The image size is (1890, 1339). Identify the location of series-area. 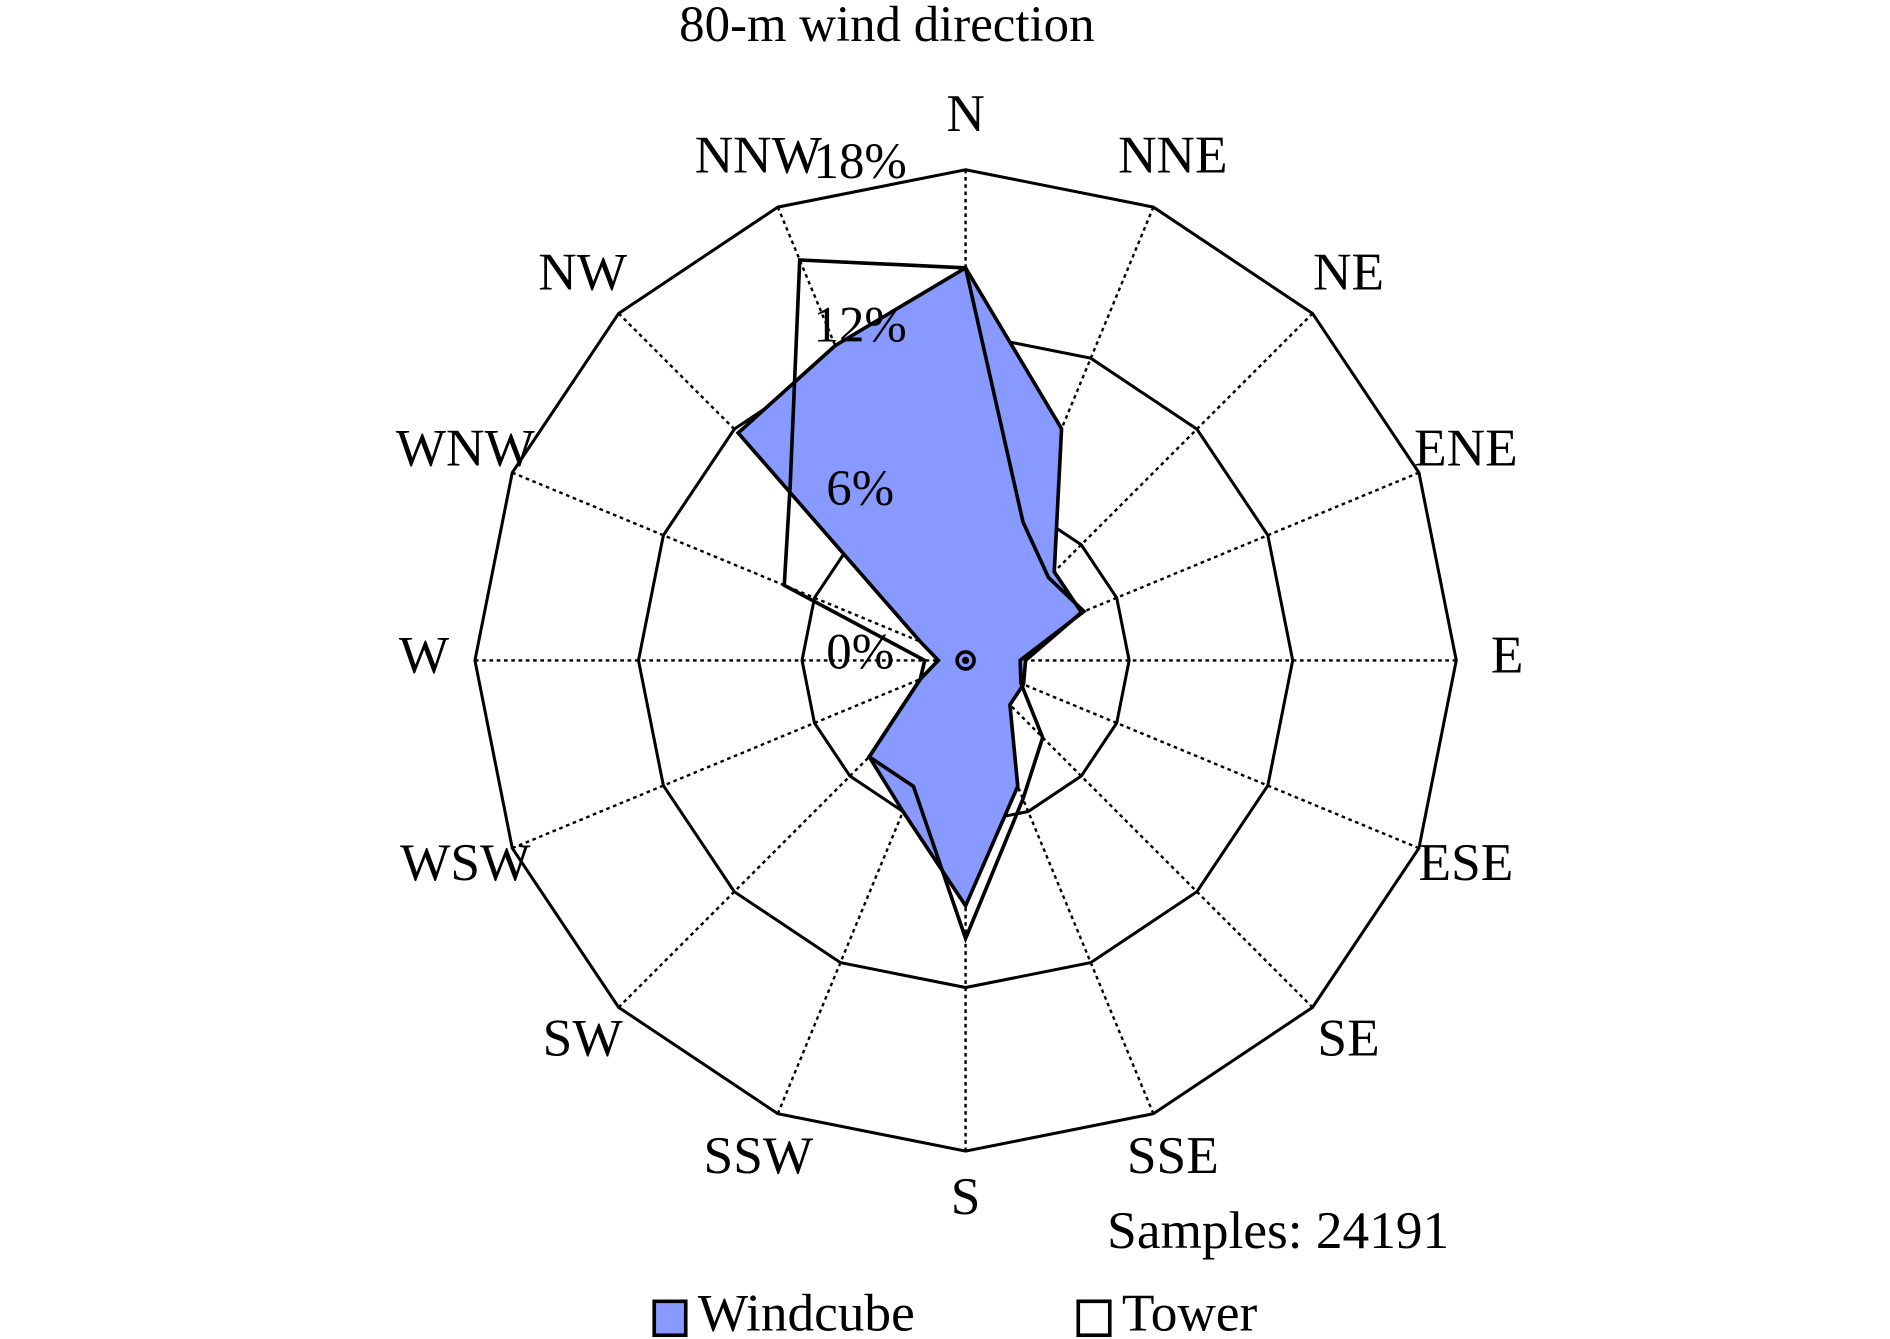
(934, 601).